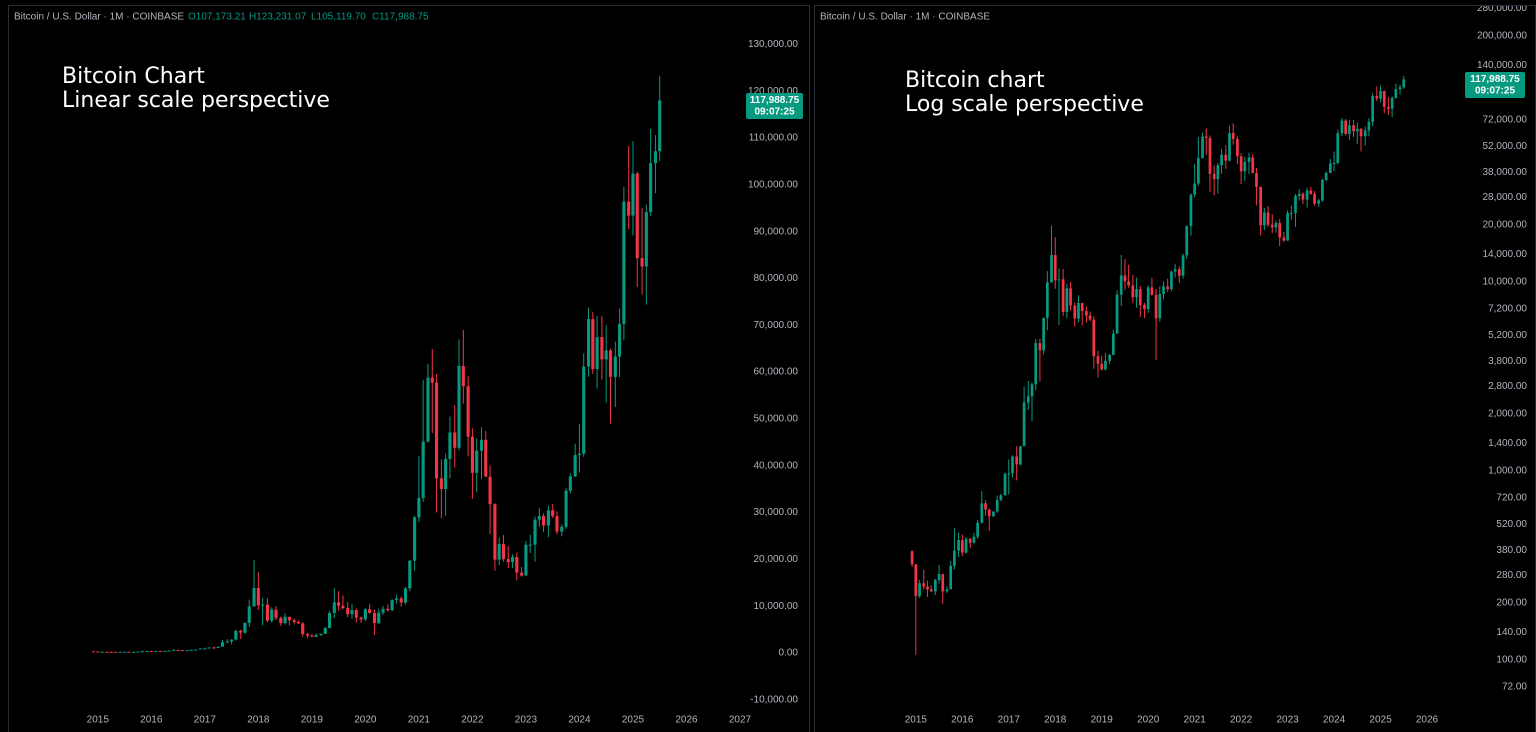  I want to click on y-tick-label: 52,000.00, so click(1505, 146).